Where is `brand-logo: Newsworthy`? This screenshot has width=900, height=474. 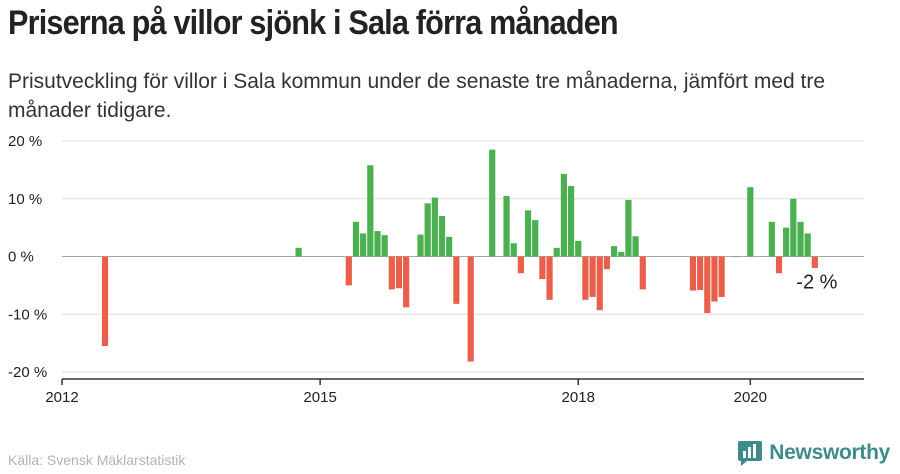 brand-logo: Newsworthy is located at coordinates (813, 453).